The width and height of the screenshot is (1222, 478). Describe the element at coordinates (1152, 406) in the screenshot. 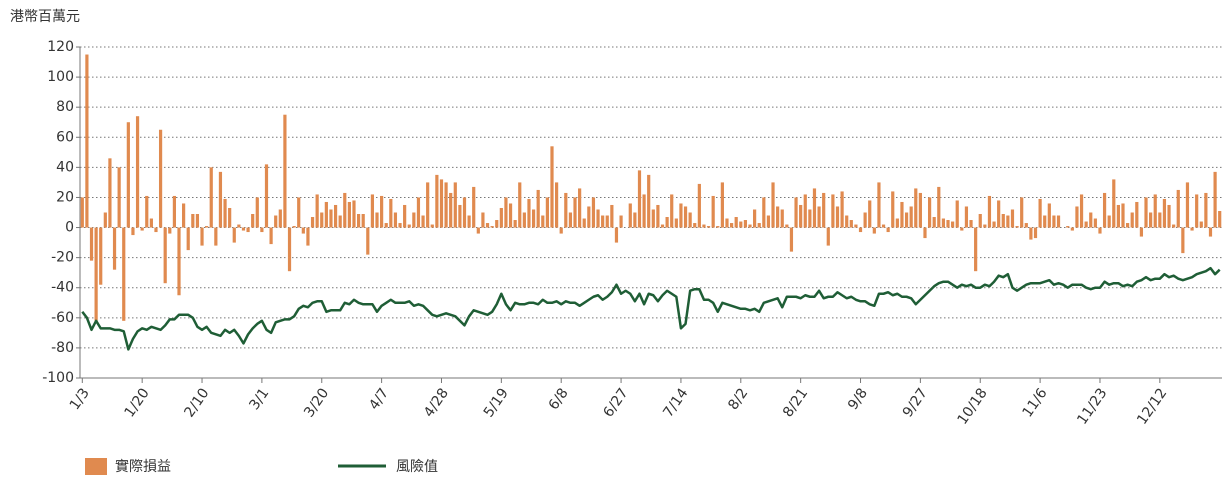

I see `x-tick-label: 12/12` at that location.